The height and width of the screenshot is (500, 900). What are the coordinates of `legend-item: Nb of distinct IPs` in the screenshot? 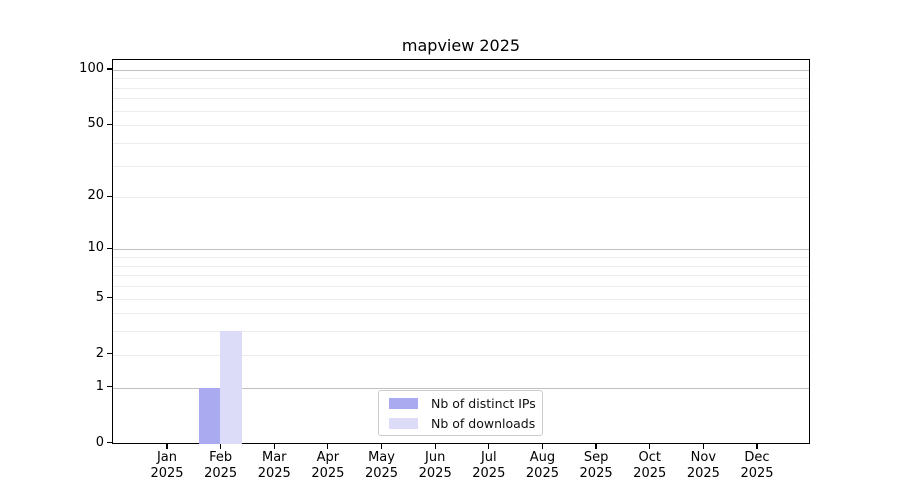 It's located at (462, 403).